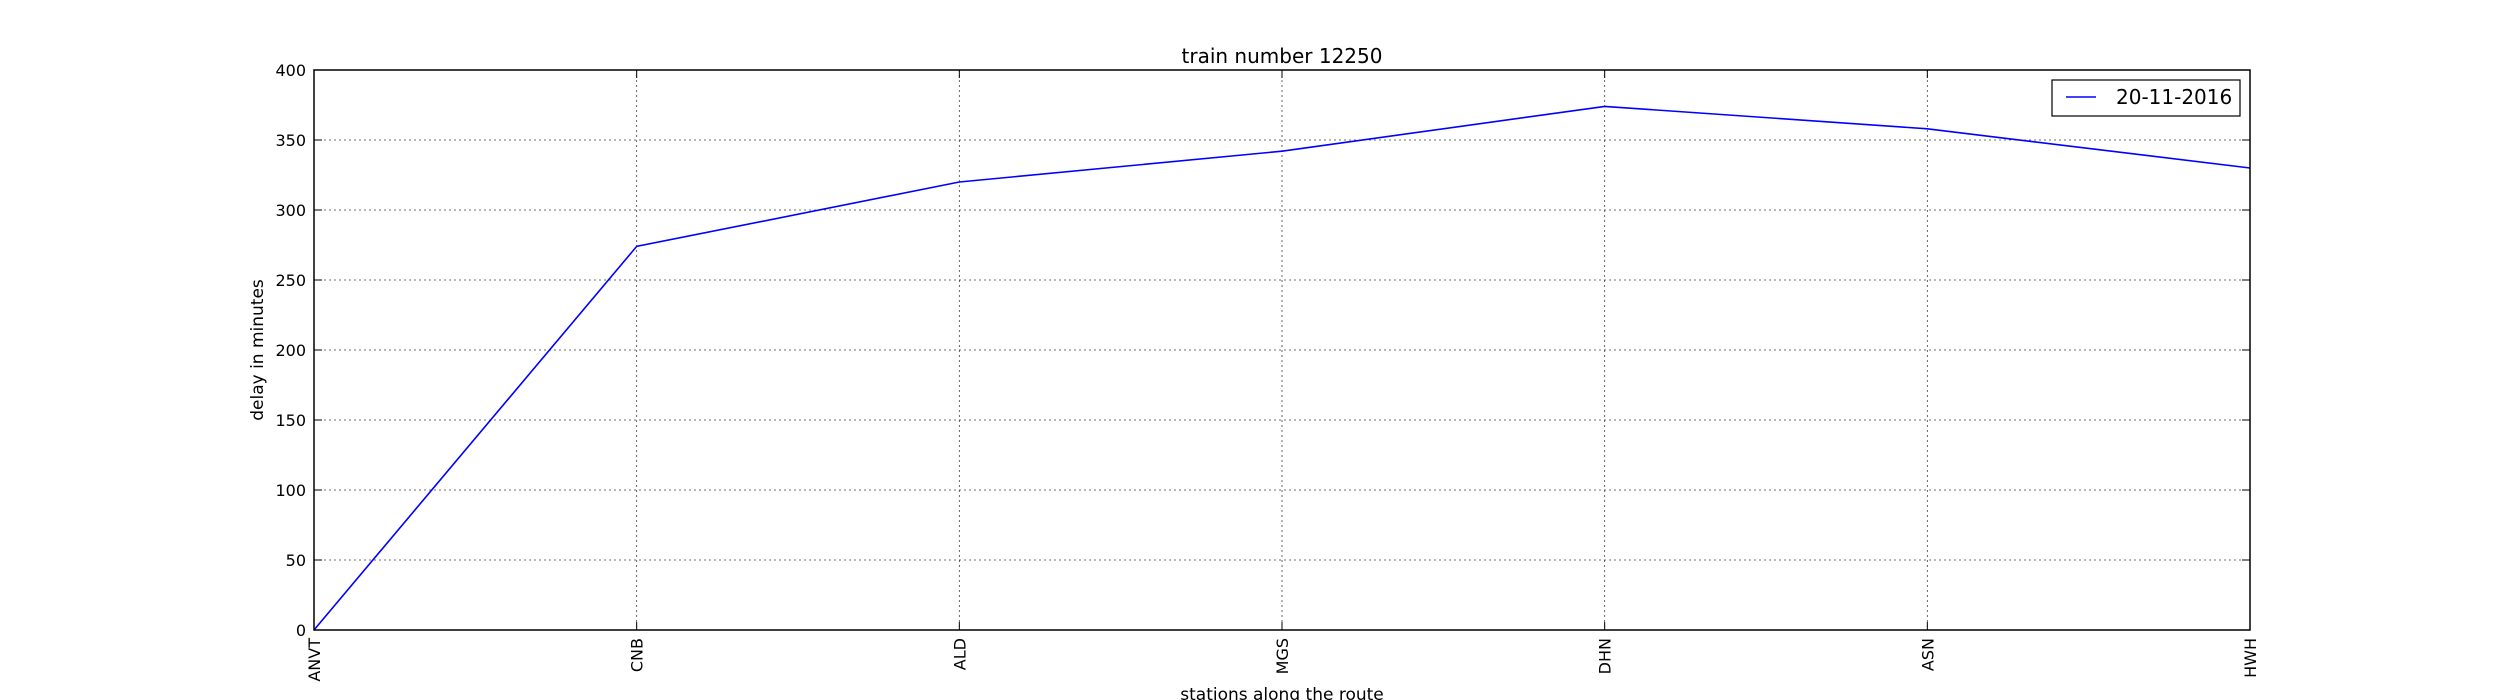  I want to click on y-tick-label: 400, so click(290, 70).